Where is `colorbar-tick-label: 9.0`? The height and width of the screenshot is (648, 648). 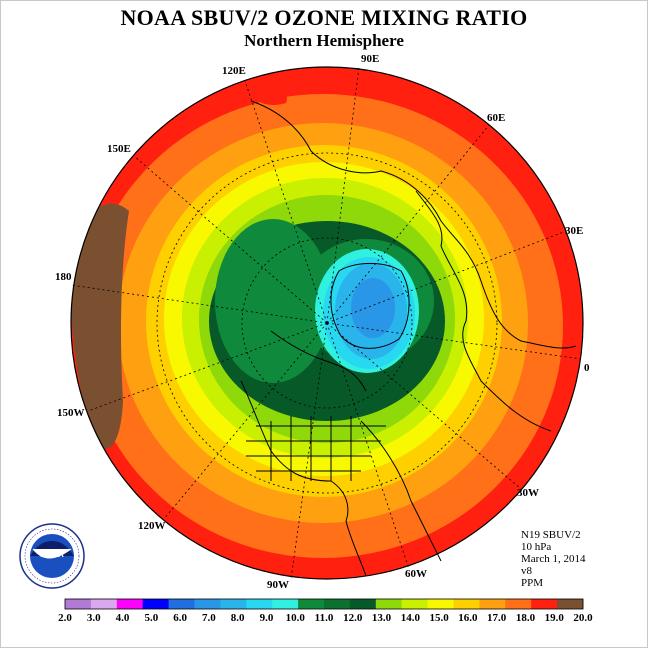
colorbar-tick-label: 9.0 is located at coordinates (267, 618).